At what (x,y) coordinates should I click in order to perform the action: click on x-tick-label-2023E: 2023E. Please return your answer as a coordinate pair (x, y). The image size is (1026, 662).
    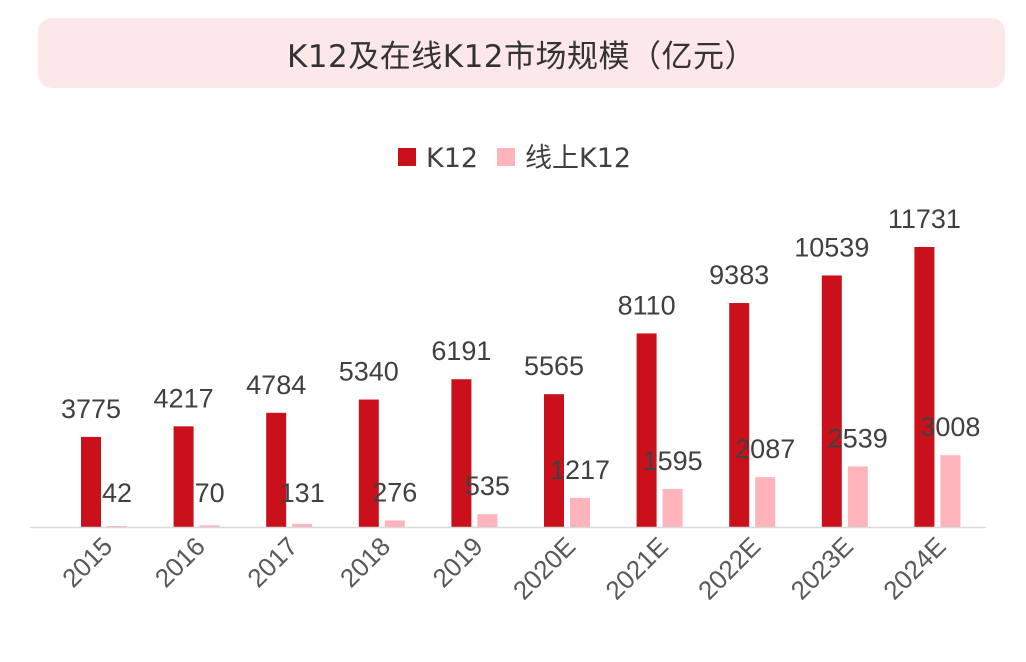
    Looking at the image, I should click on (822, 568).